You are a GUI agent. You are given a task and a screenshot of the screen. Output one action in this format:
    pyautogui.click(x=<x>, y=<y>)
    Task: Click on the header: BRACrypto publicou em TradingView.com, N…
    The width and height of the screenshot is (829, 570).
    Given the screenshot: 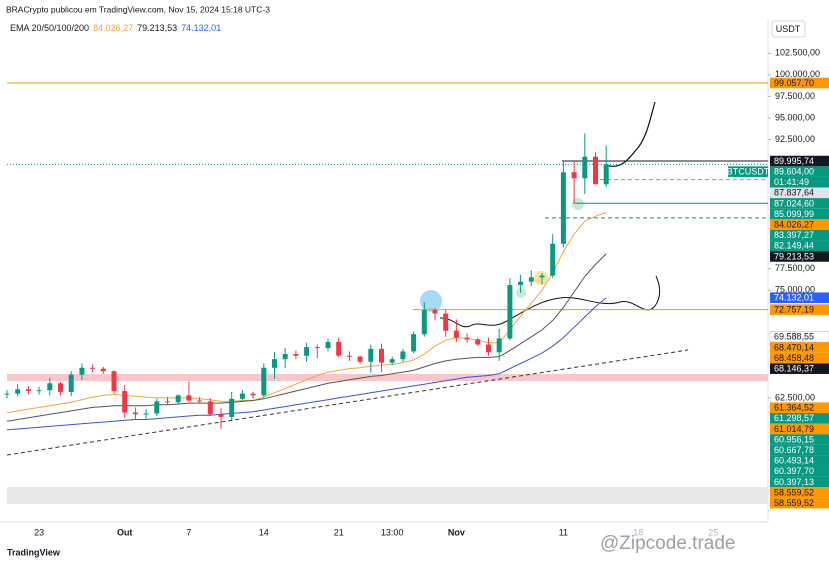 What is the action you would take?
    pyautogui.click(x=138, y=9)
    